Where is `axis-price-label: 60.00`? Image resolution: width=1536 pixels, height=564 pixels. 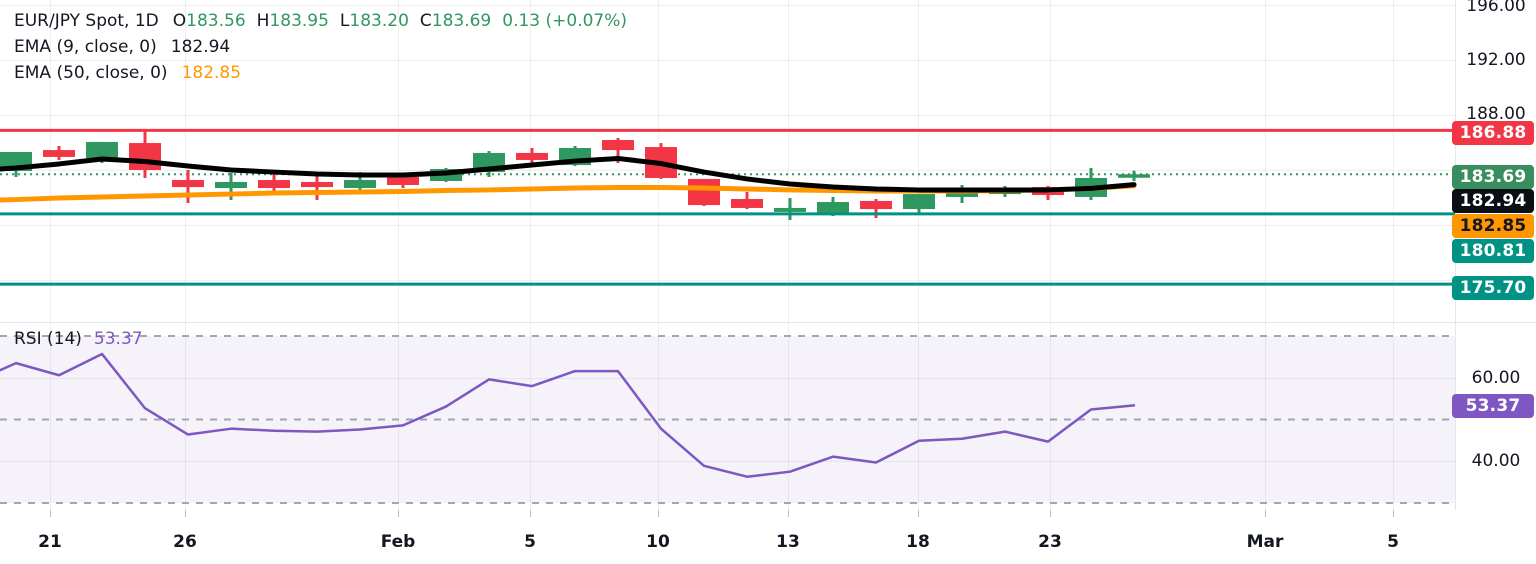 axis-price-label: 60.00 is located at coordinates (1496, 378).